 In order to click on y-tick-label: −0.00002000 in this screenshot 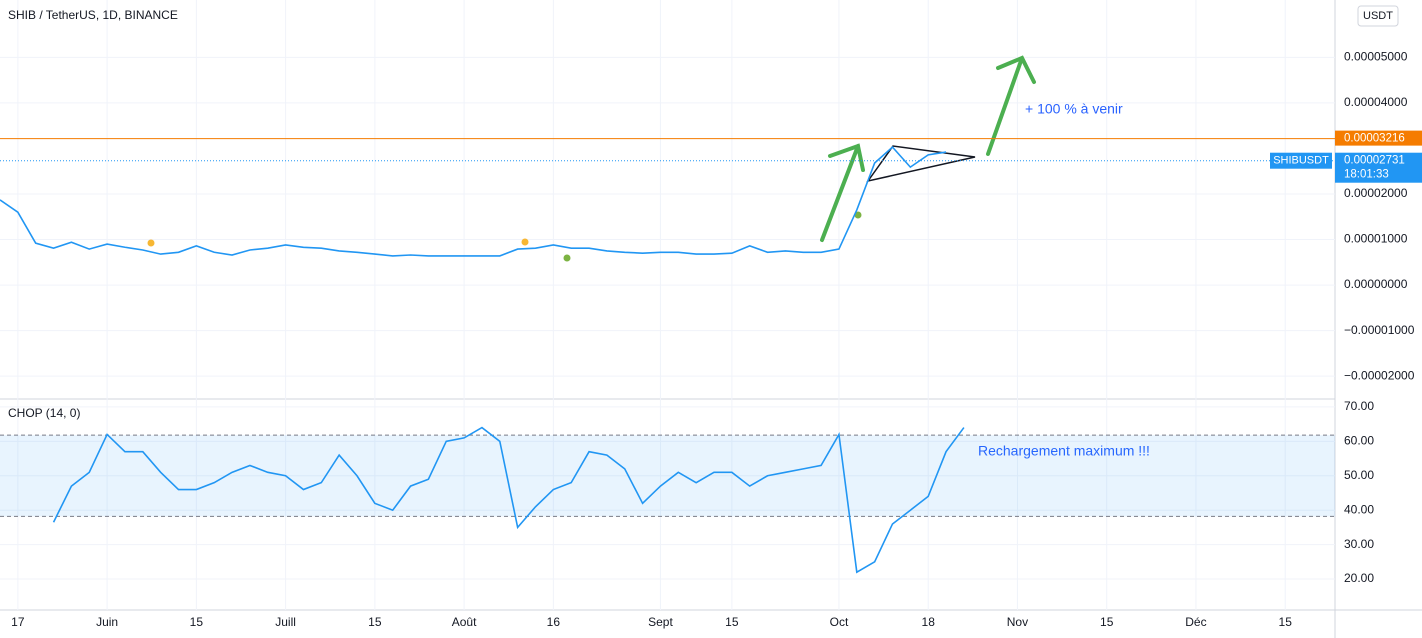, I will do `click(1379, 375)`.